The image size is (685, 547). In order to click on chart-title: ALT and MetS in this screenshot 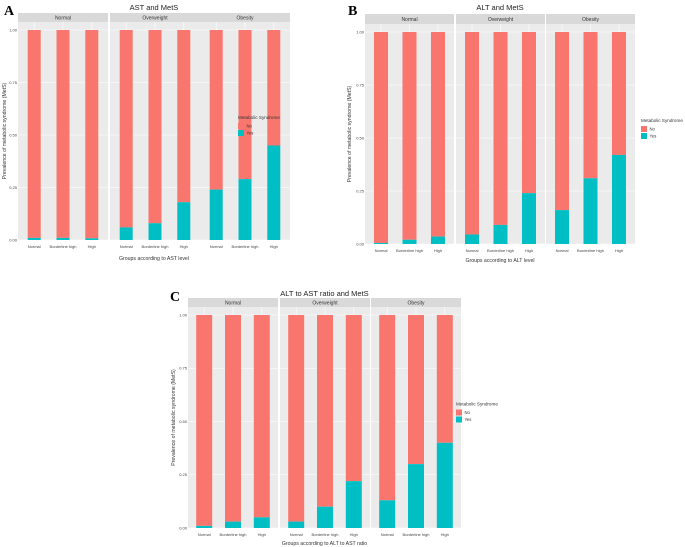, I will do `click(499, 7)`.